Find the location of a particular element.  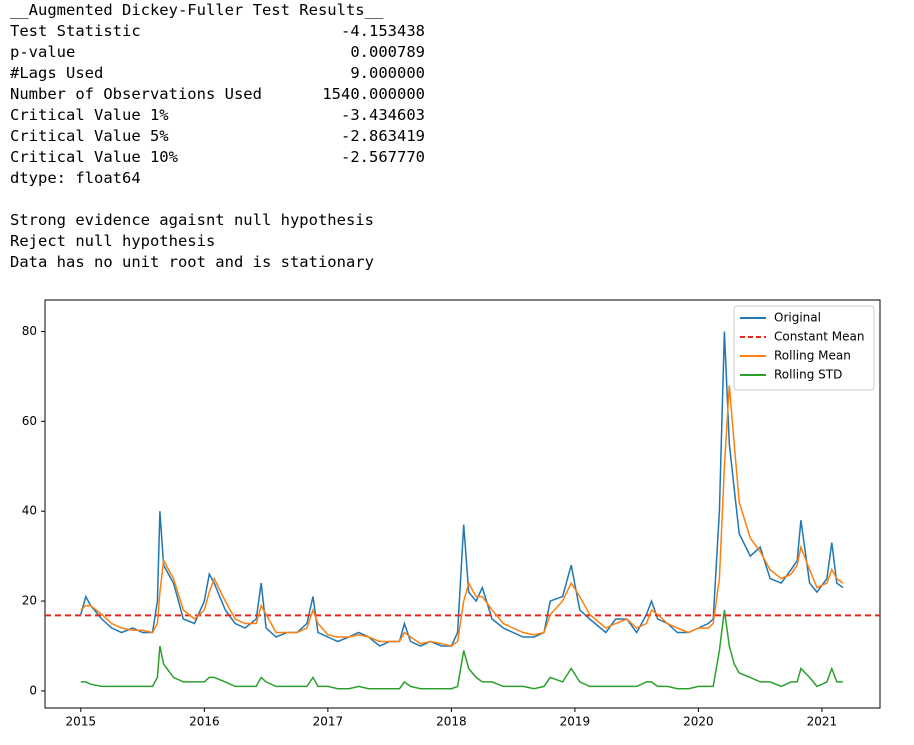

adf-row: Test Statistic -4.153438 is located at coordinates (220, 31).